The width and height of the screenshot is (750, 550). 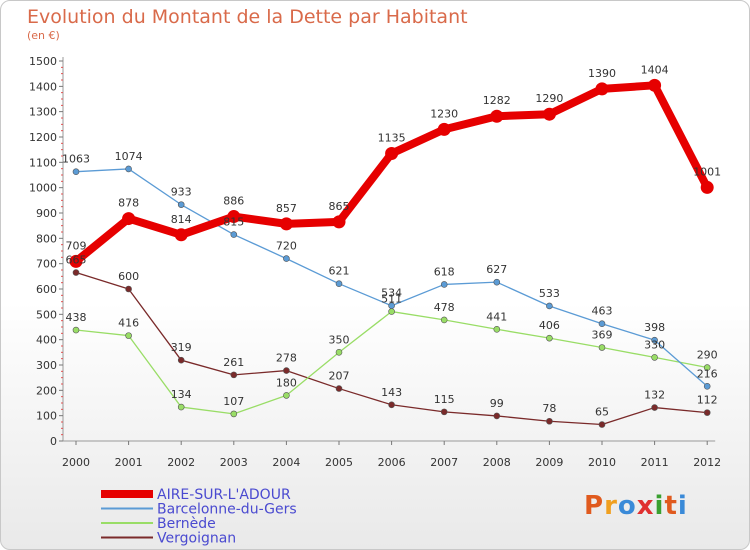 I want to click on data-label: 65, so click(x=602, y=412).